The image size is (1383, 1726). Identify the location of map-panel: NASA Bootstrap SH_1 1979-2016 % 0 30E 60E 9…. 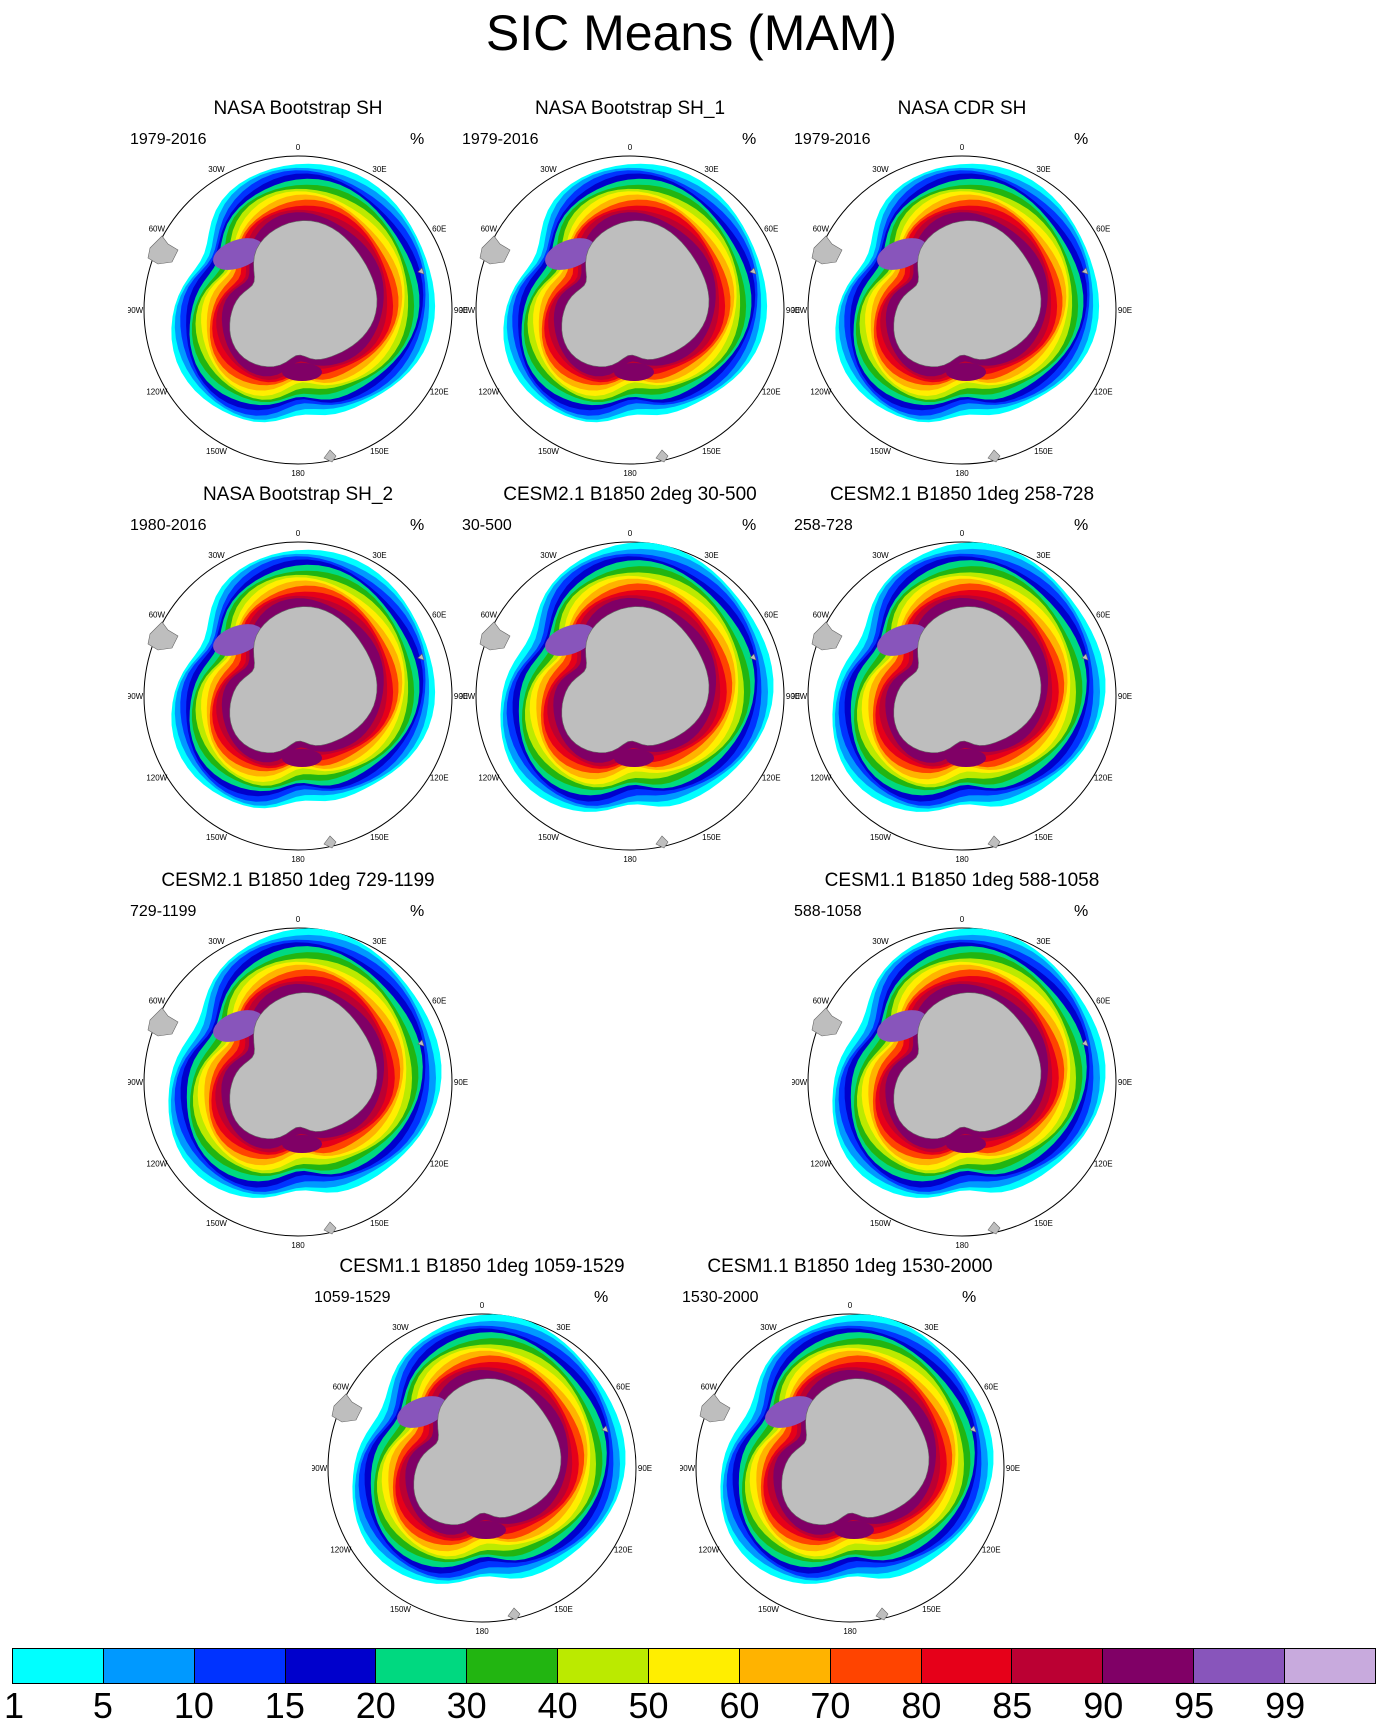
(630, 288).